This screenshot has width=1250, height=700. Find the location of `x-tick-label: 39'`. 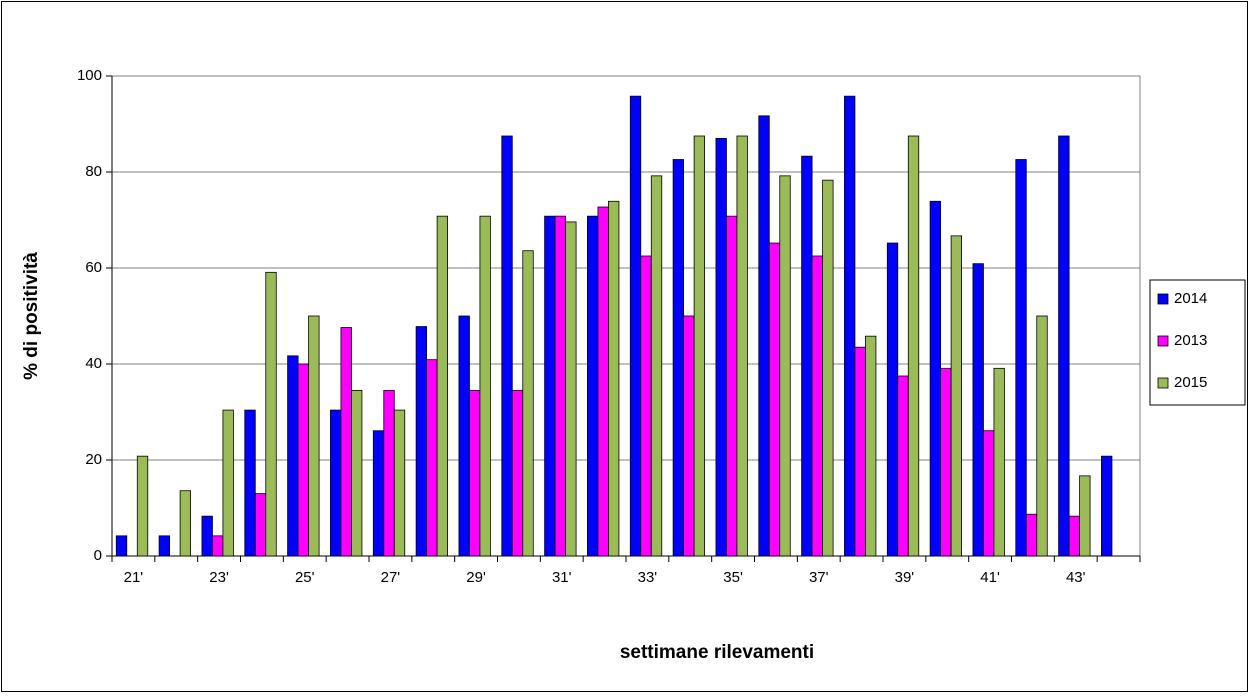

x-tick-label: 39' is located at coordinates (905, 577).